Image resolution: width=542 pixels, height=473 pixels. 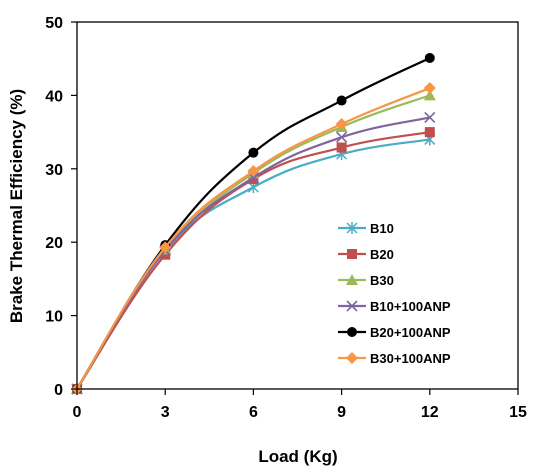 I want to click on y-tick-label: 20, so click(x=54, y=243).